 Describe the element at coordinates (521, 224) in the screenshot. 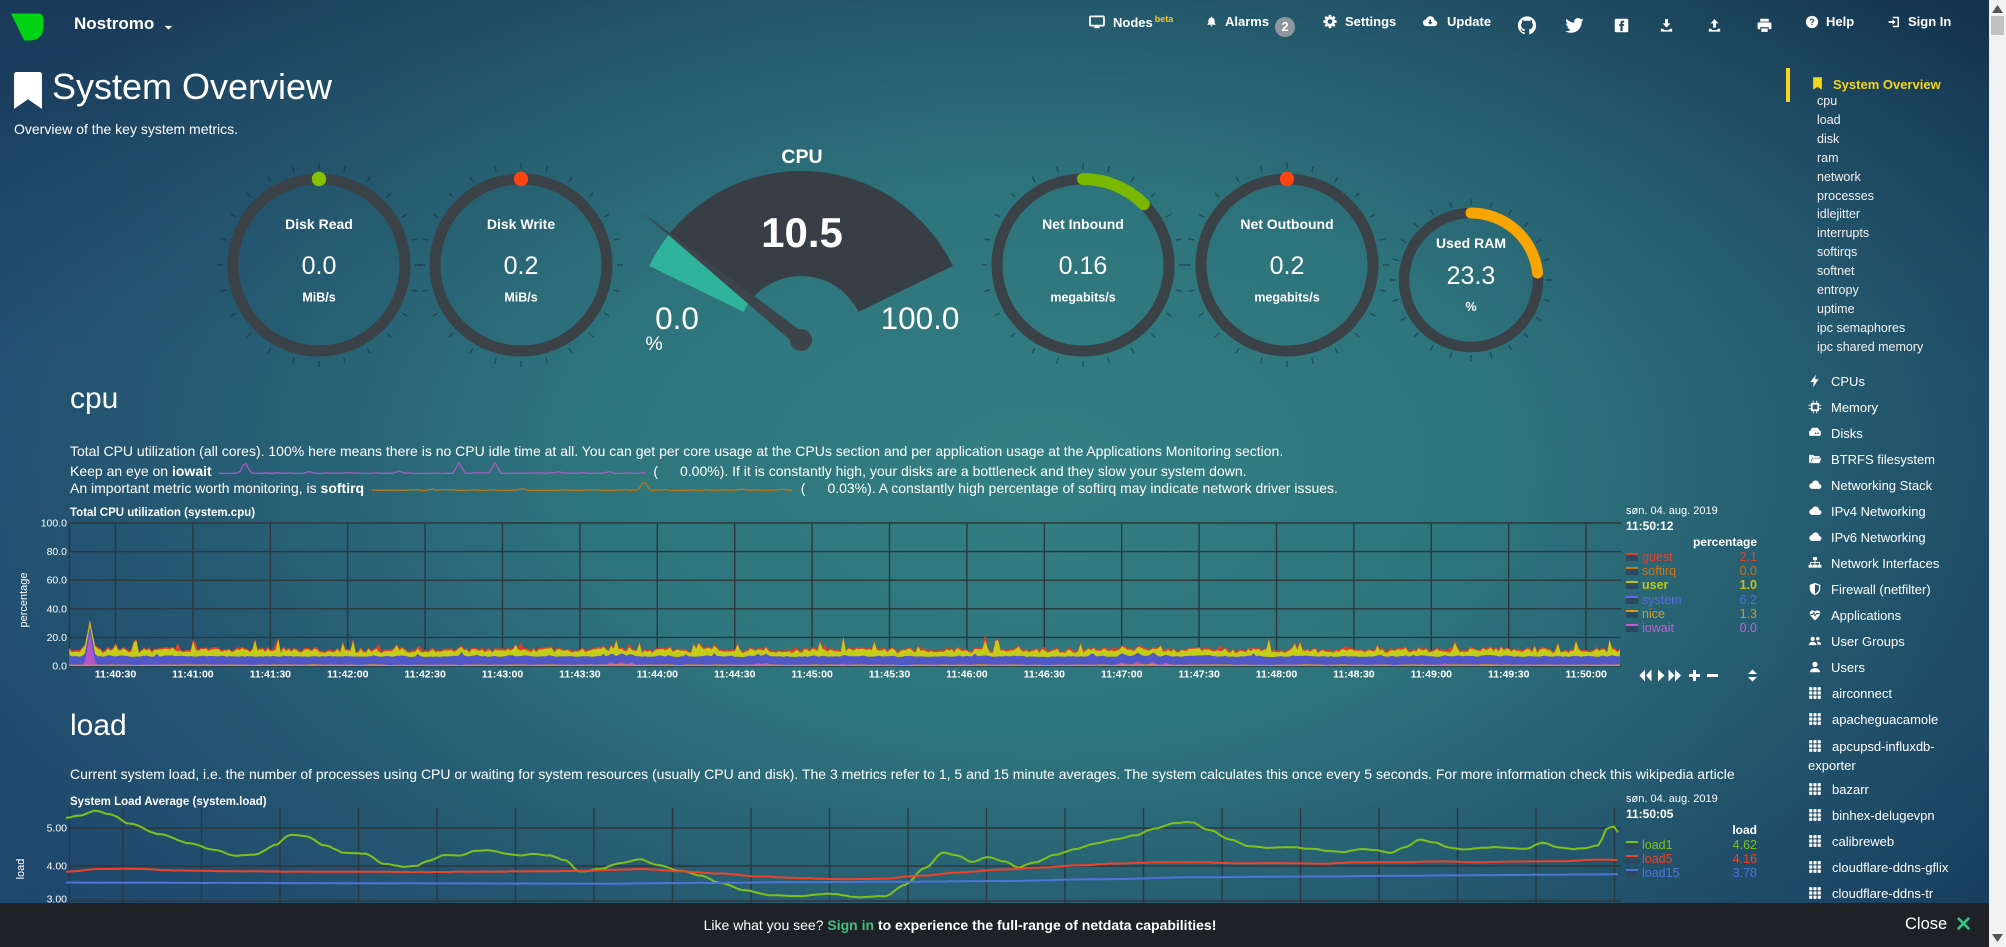

I see `svg-text: Disk Write` at that location.